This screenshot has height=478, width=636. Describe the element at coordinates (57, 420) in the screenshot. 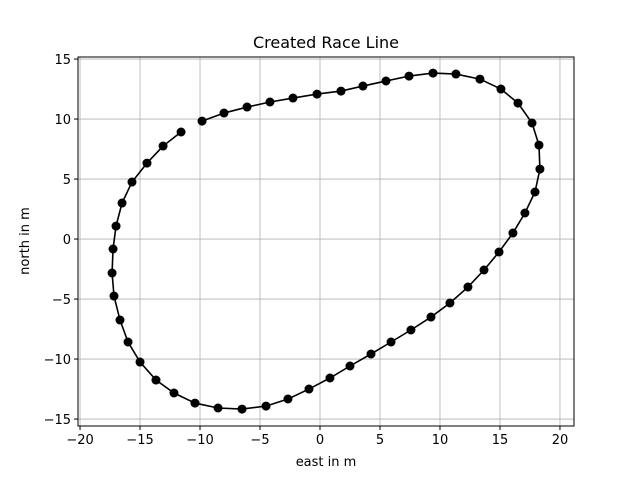

I see `y-tick-label: −15` at that location.